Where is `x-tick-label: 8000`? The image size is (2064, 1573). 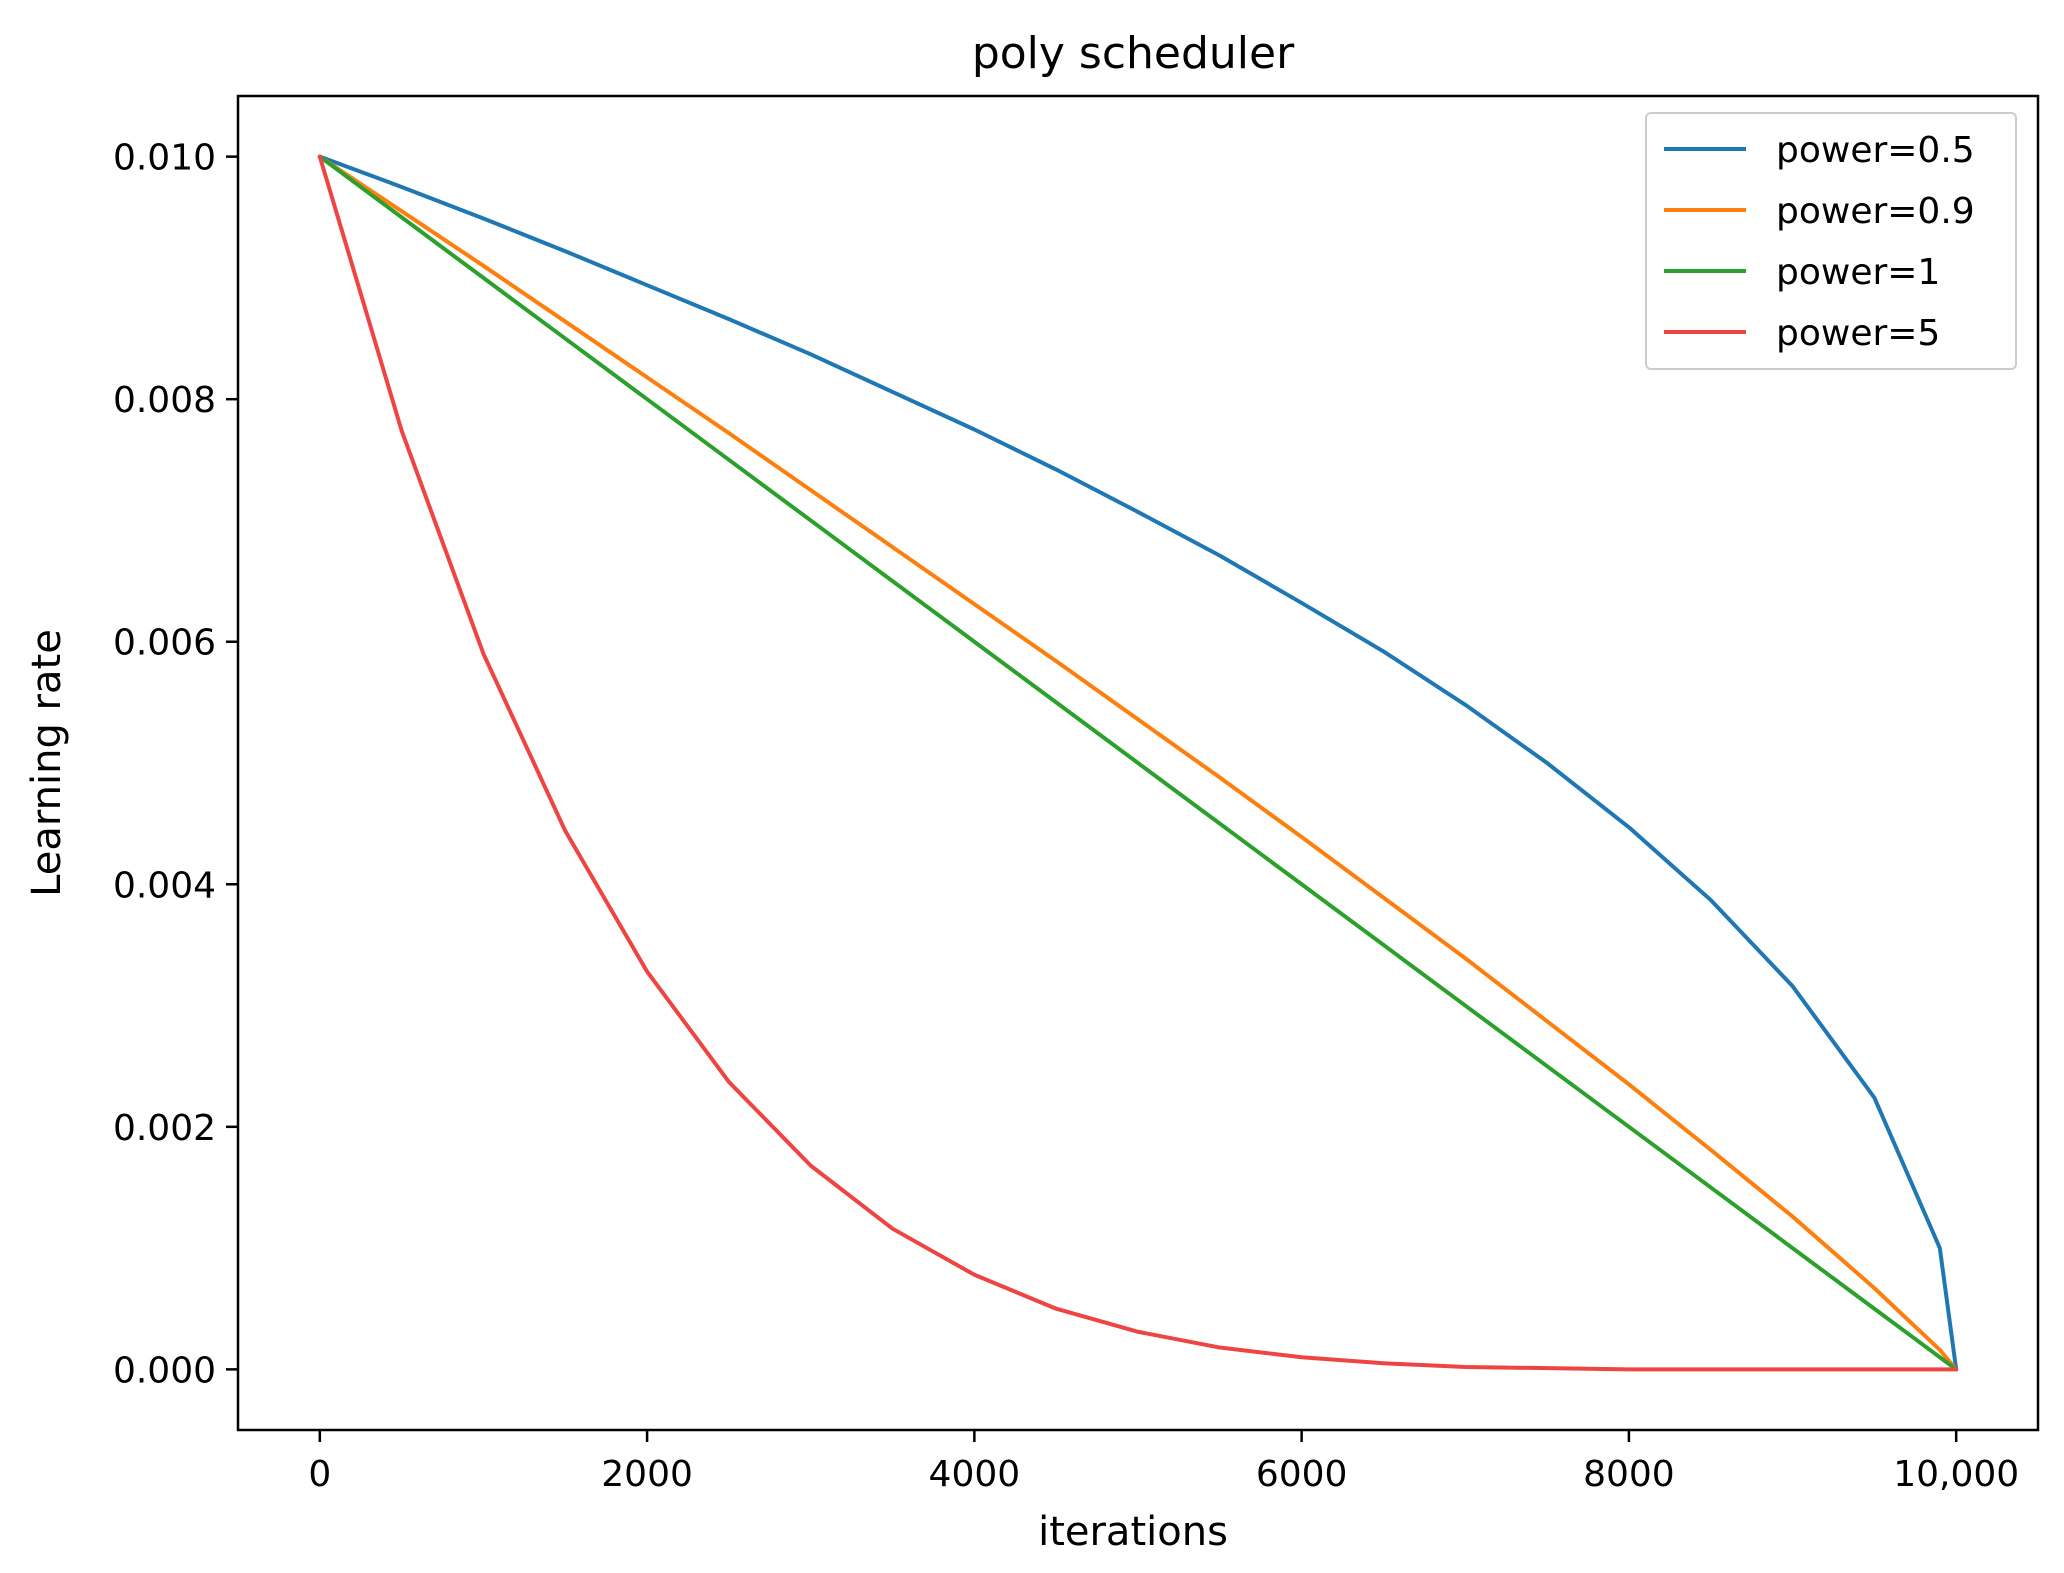
x-tick-label: 8000 is located at coordinates (1629, 1474).